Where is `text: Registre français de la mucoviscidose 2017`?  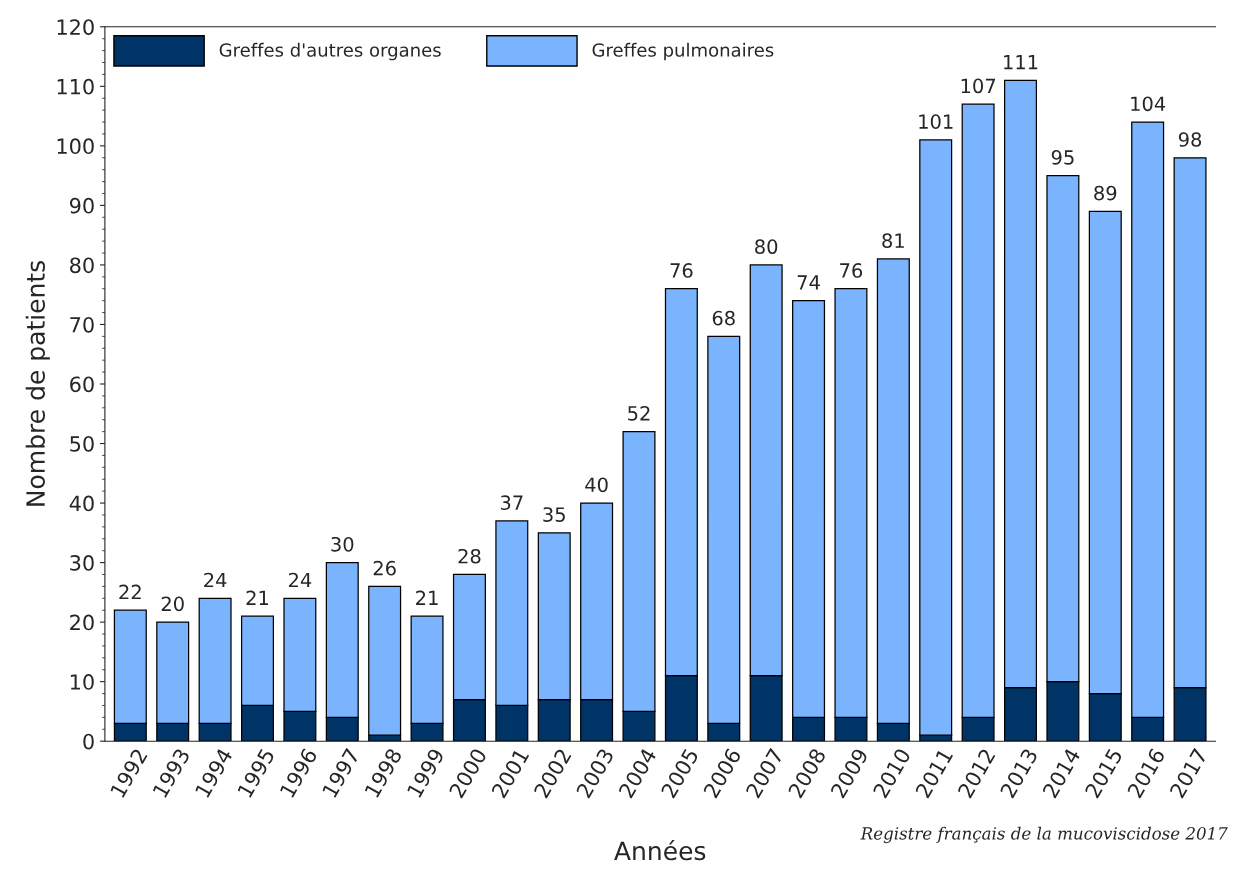 text: Registre français de la mucoviscidose 2017 is located at coordinates (1044, 835).